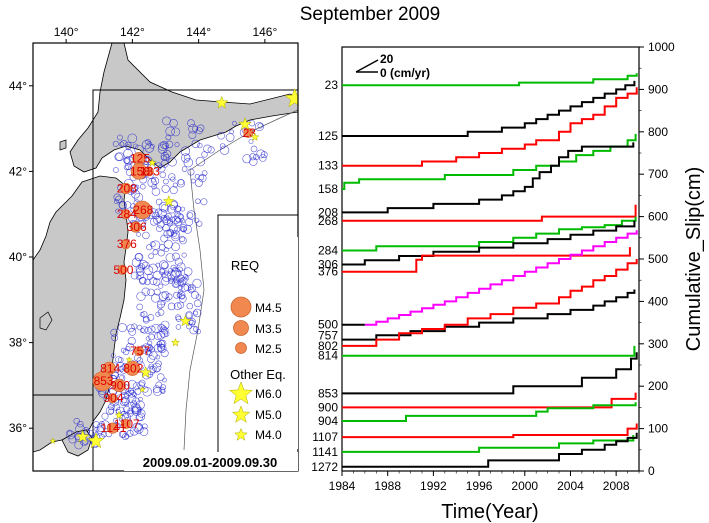 Image resolution: width=709 pixels, height=523 pixels. Describe the element at coordinates (268, 349) in the screenshot. I see `legend-req-item: M2.5` at that location.